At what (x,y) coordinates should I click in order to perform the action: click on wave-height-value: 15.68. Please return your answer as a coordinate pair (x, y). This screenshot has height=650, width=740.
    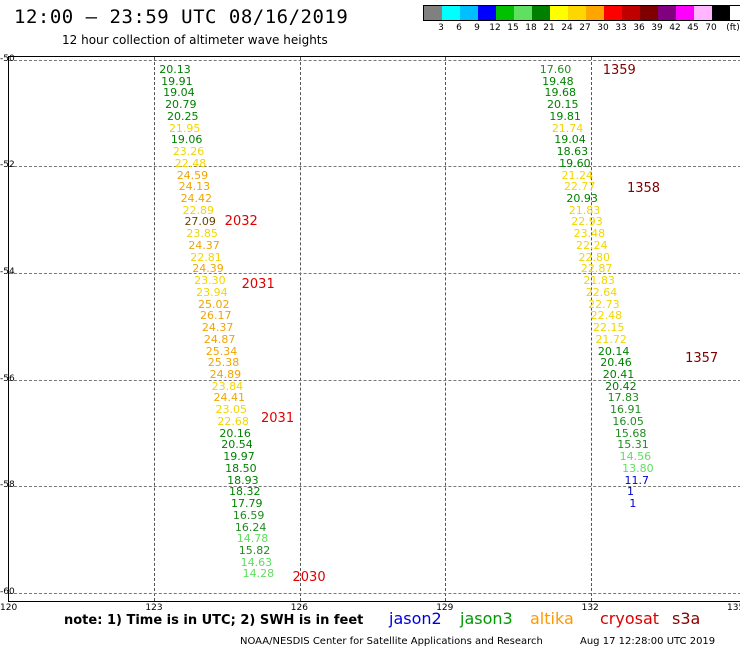
    Looking at the image, I should click on (630, 433).